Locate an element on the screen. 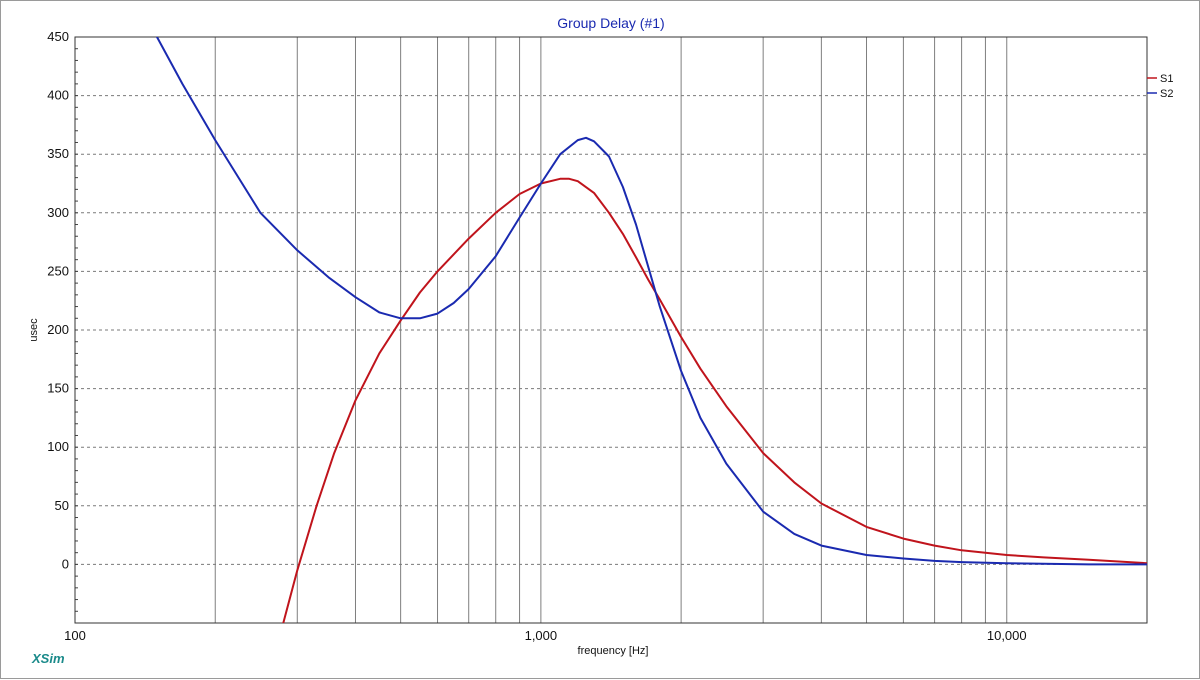  chart-title: Group Delay (#1) is located at coordinates (610, 23).